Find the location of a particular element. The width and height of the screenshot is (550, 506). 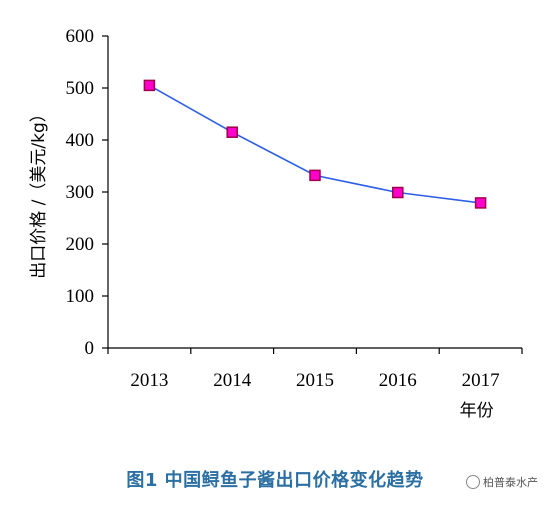

y-axis-title: 出口价格 /（美元/kg） is located at coordinates (39, 192).